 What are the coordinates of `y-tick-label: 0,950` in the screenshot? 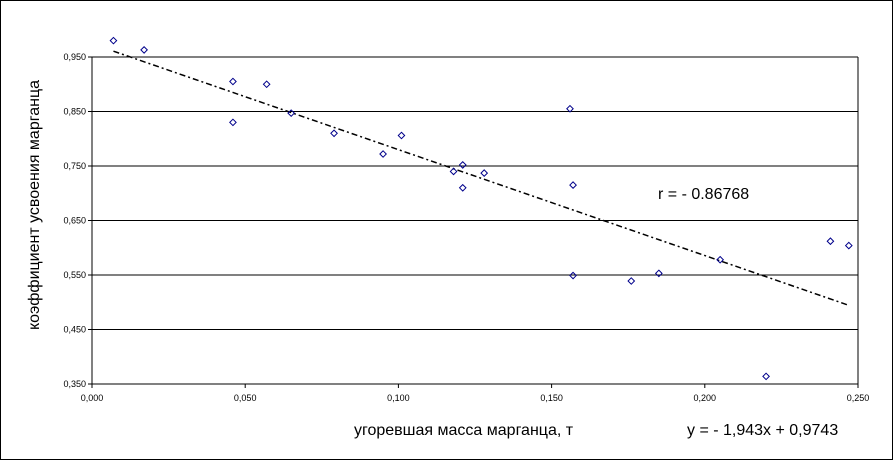 It's located at (74, 57).